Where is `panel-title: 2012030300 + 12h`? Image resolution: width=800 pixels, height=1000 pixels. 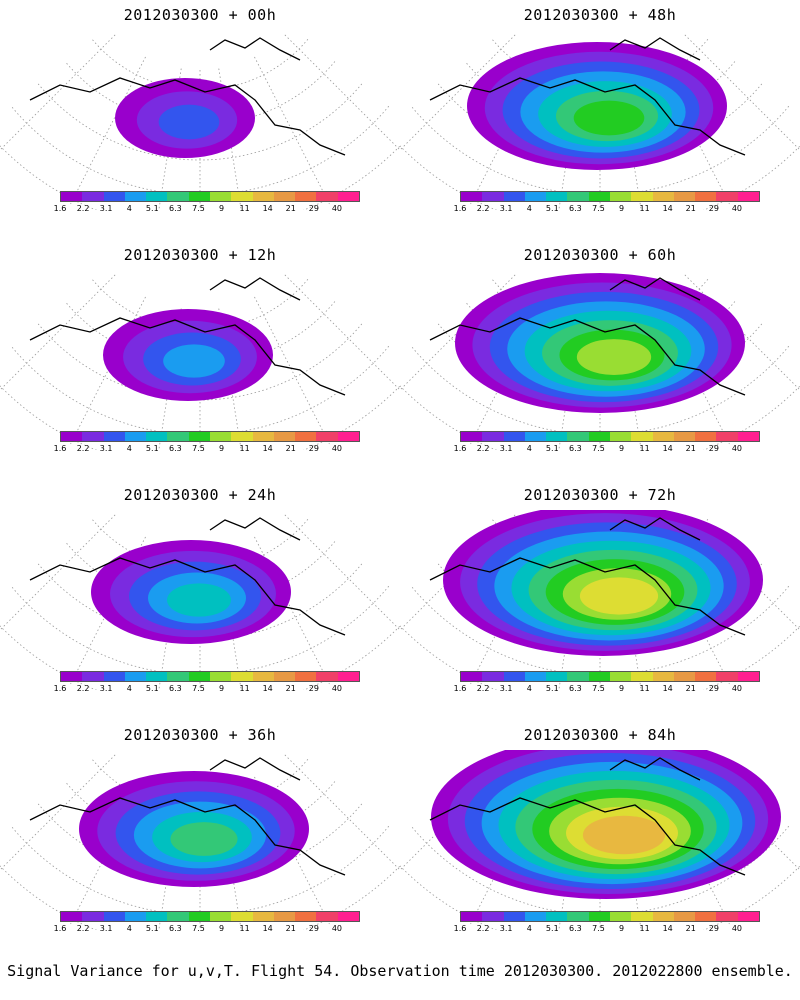 panel-title: 2012030300 + 12h is located at coordinates (200, 255).